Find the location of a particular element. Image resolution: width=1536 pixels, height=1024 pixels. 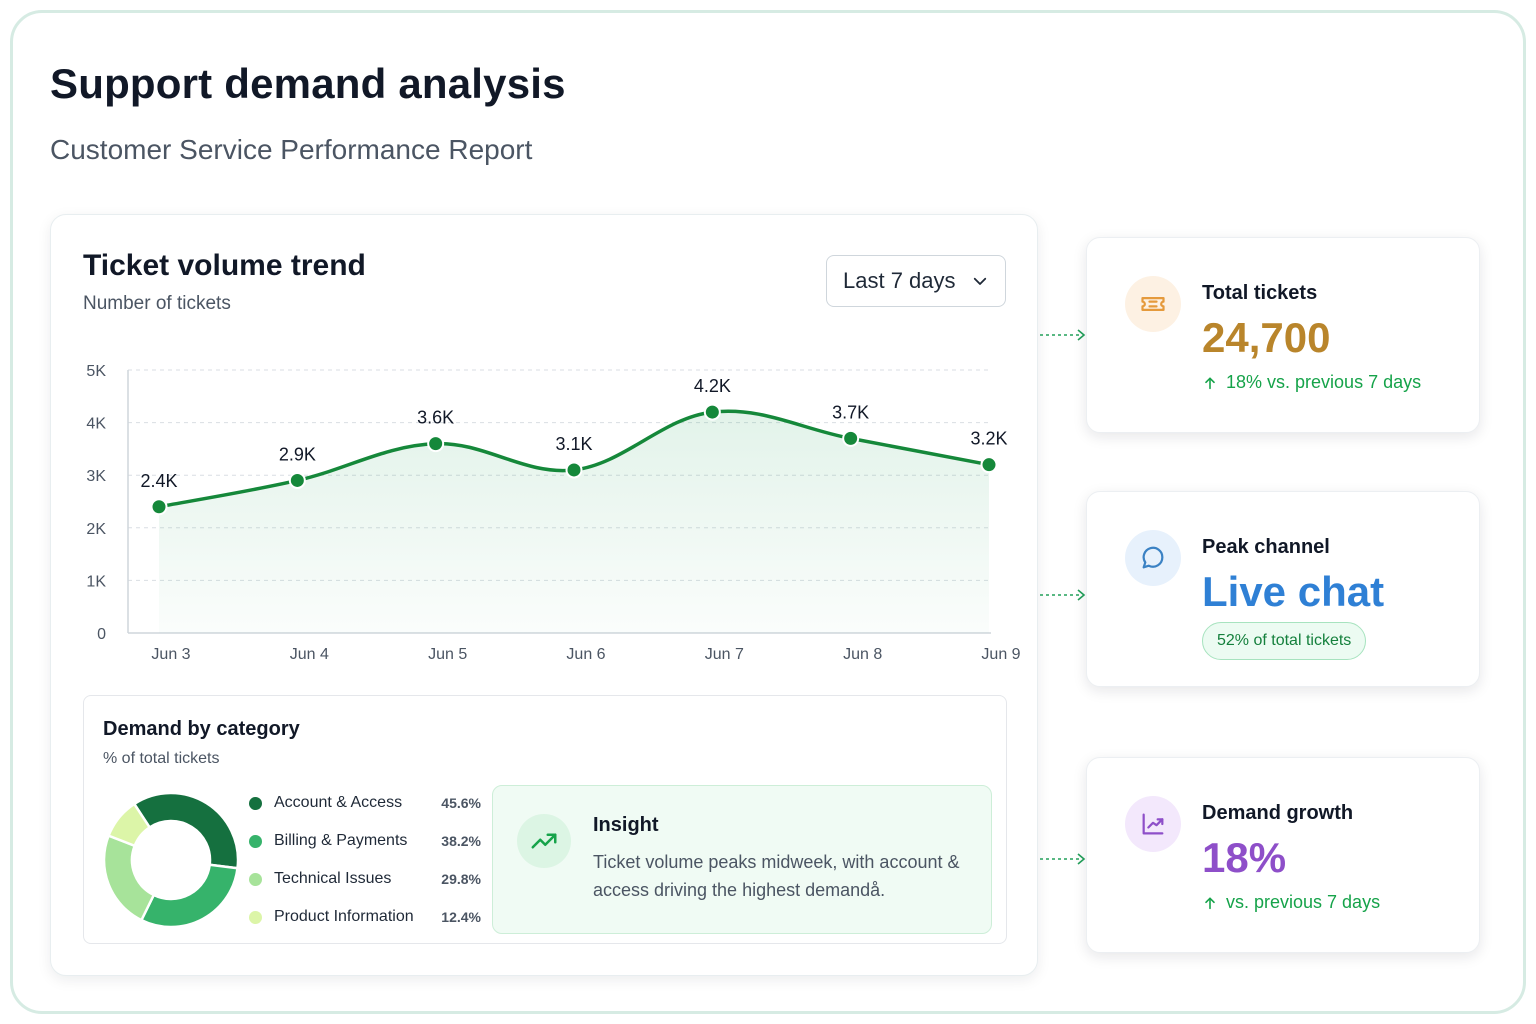

legend-label: Technical Issues is located at coordinates (333, 878).